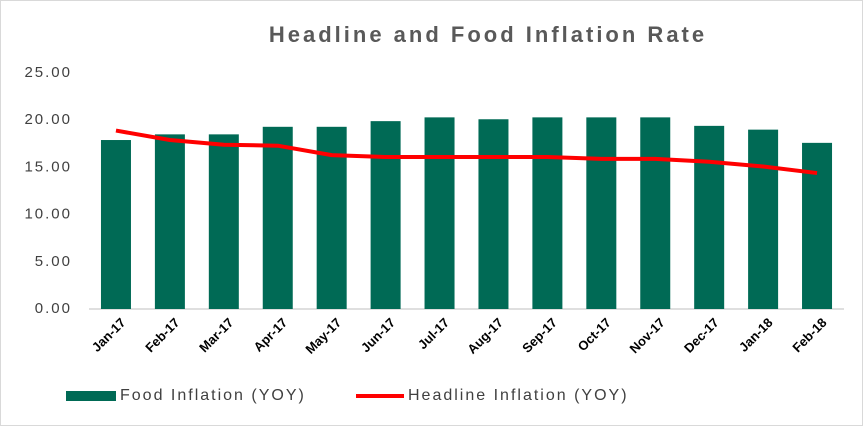 Image resolution: width=863 pixels, height=426 pixels. I want to click on y-tick-label: 25.00, so click(48, 72).